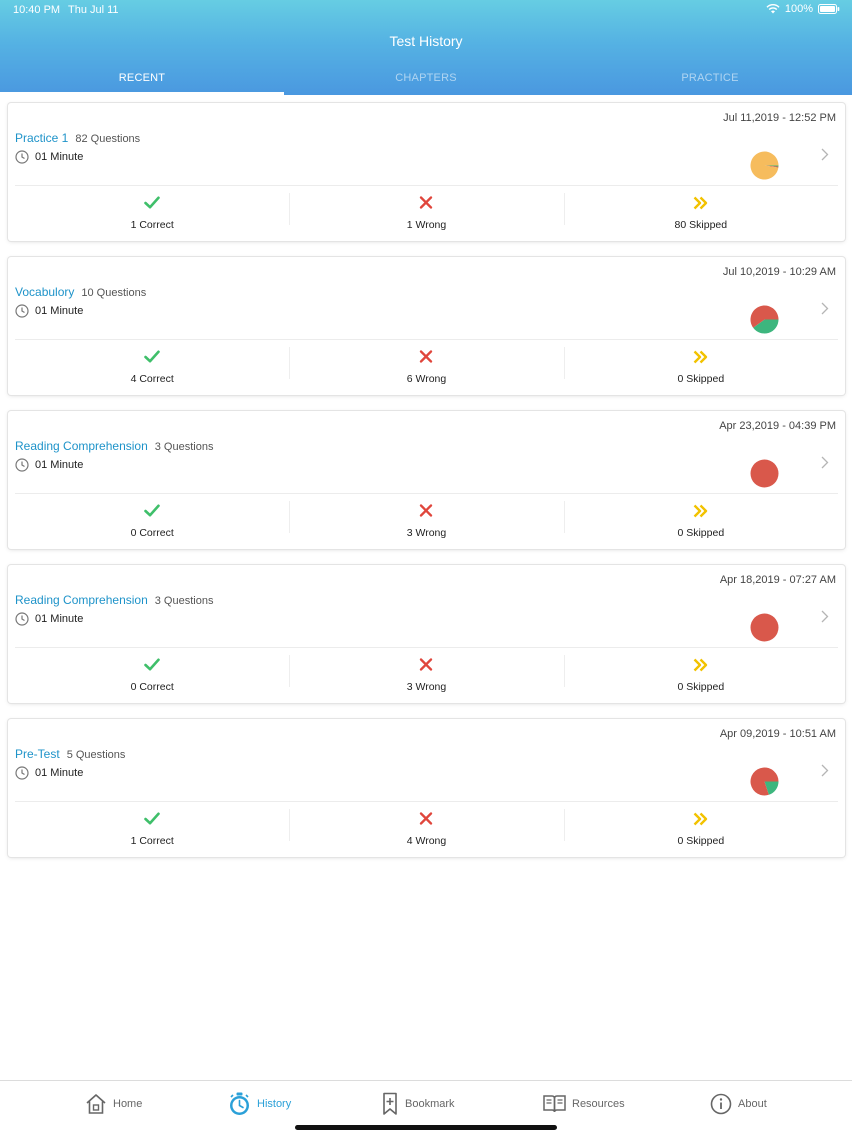  What do you see at coordinates (80, 292) in the screenshot?
I see `test-title-row: Vocabulory 10 Questions` at bounding box center [80, 292].